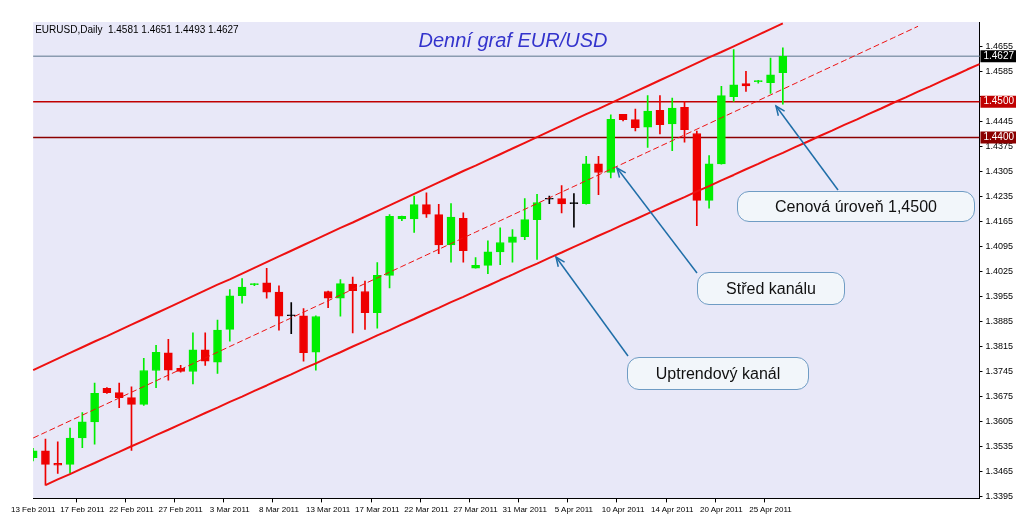 The height and width of the screenshot is (529, 1024). What do you see at coordinates (722, 510) in the screenshot?
I see `x-tick-label: 20 Apr 2011` at bounding box center [722, 510].